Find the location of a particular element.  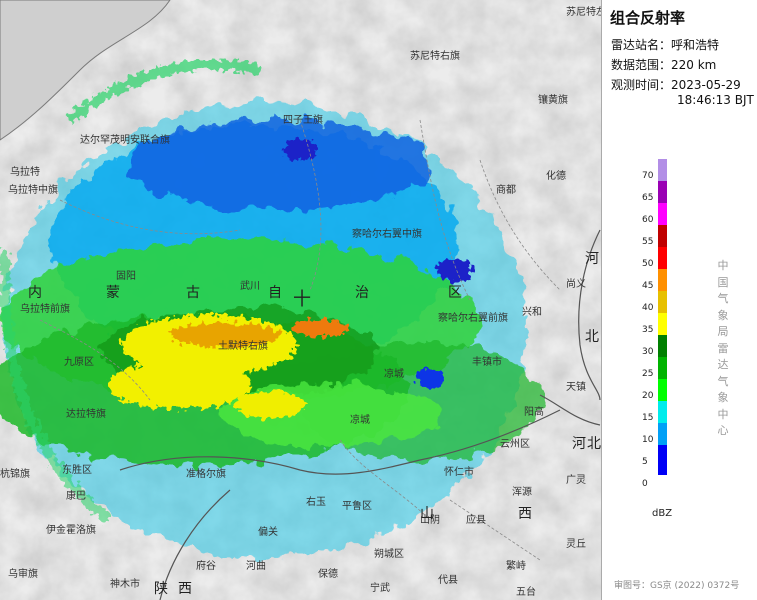

place-label: 四子王旗 is located at coordinates (303, 120).